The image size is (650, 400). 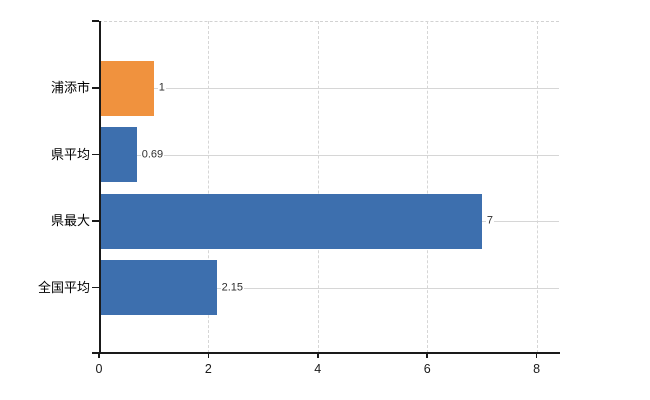 I want to click on x-axis-tick-label: 0, so click(x=99, y=369).